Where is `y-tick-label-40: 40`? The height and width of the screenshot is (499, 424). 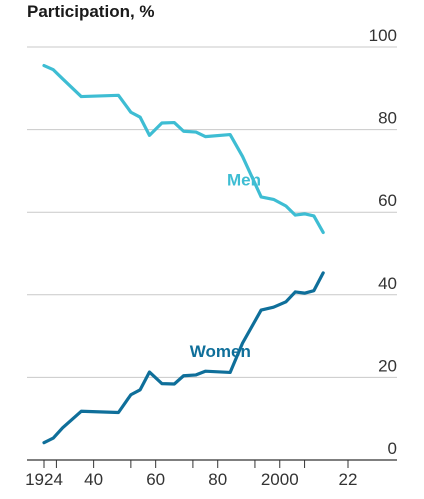
y-tick-label-40: 40 is located at coordinates (387, 283).